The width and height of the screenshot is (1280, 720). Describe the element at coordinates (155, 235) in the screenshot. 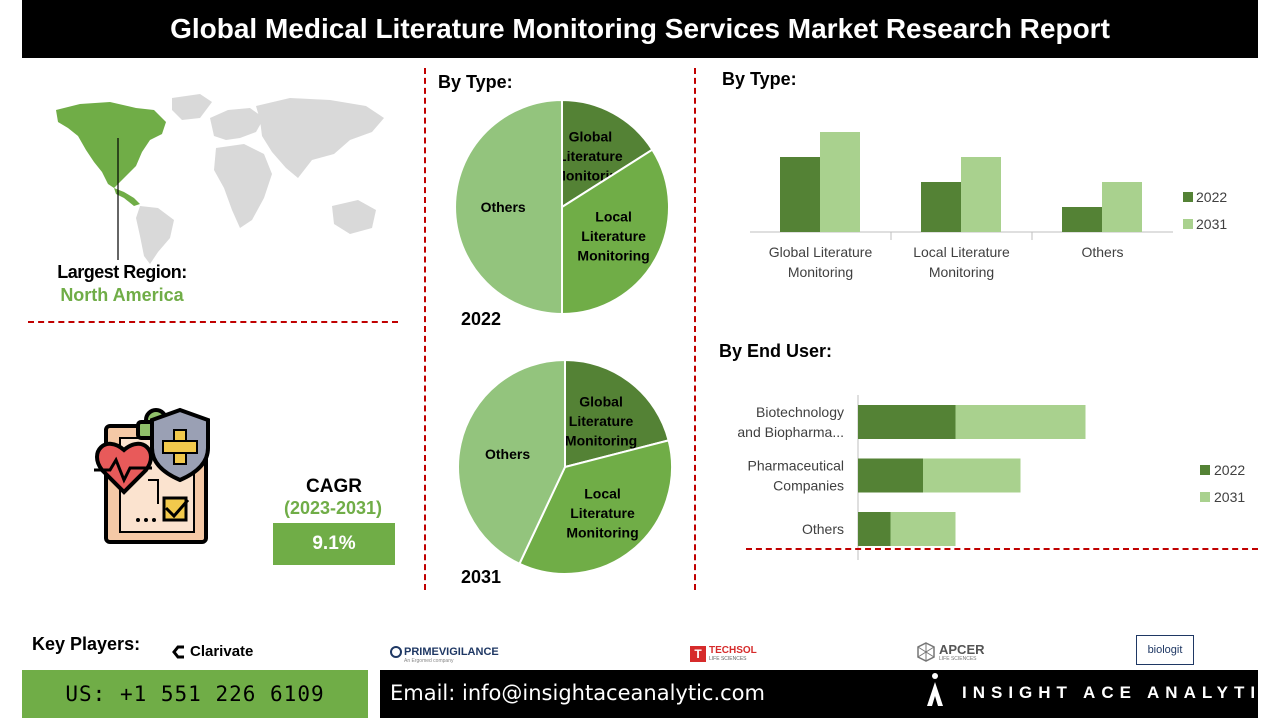

I see `map-south-america` at that location.